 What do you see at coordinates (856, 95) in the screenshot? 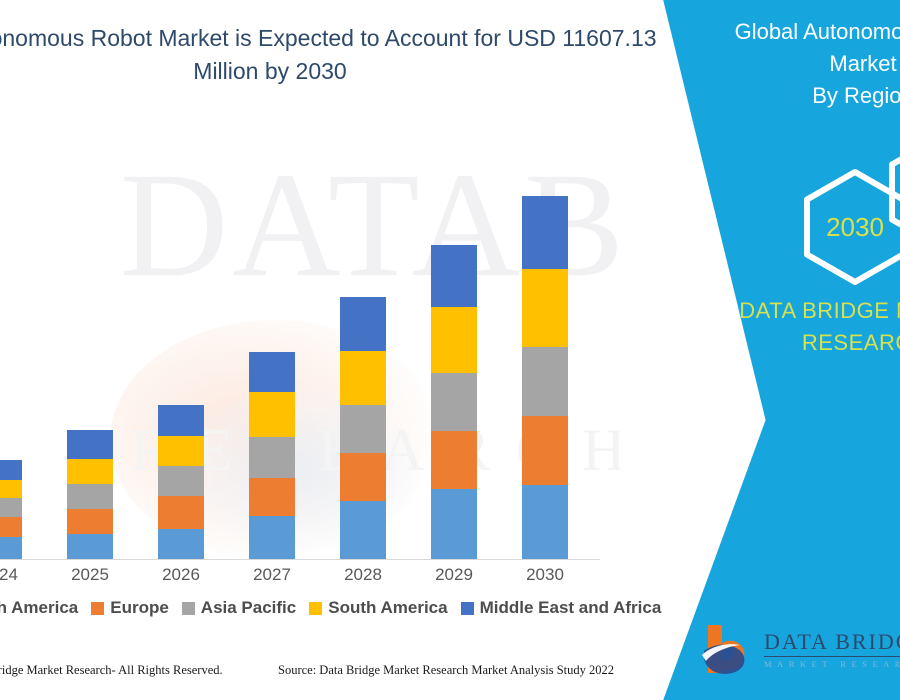
I see `panel-heading-line2: By Region` at bounding box center [856, 95].